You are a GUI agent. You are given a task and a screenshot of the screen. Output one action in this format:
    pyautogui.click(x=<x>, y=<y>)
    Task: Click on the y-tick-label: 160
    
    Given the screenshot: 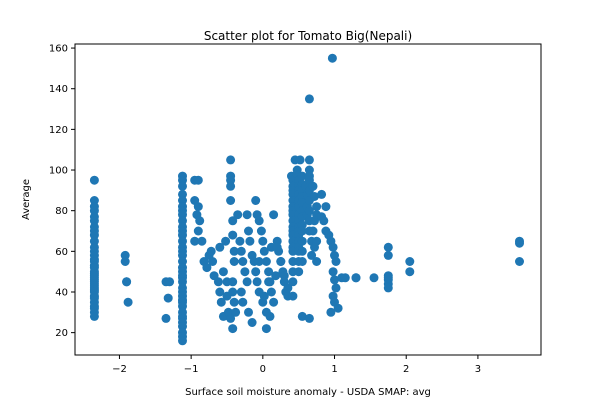 What is the action you would take?
    pyautogui.click(x=58, y=49)
    